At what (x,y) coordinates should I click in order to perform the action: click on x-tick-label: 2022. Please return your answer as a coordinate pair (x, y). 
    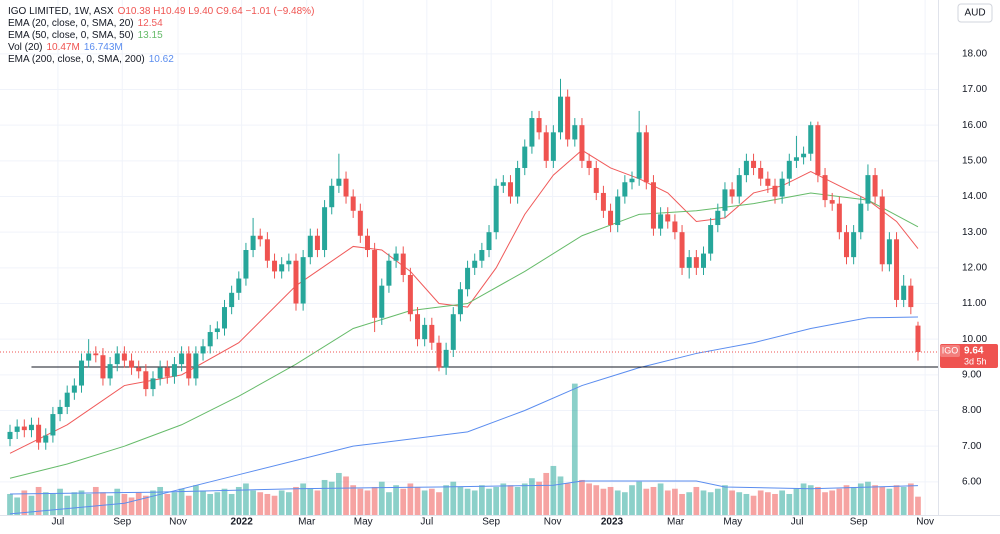
    Looking at the image, I should click on (242, 522).